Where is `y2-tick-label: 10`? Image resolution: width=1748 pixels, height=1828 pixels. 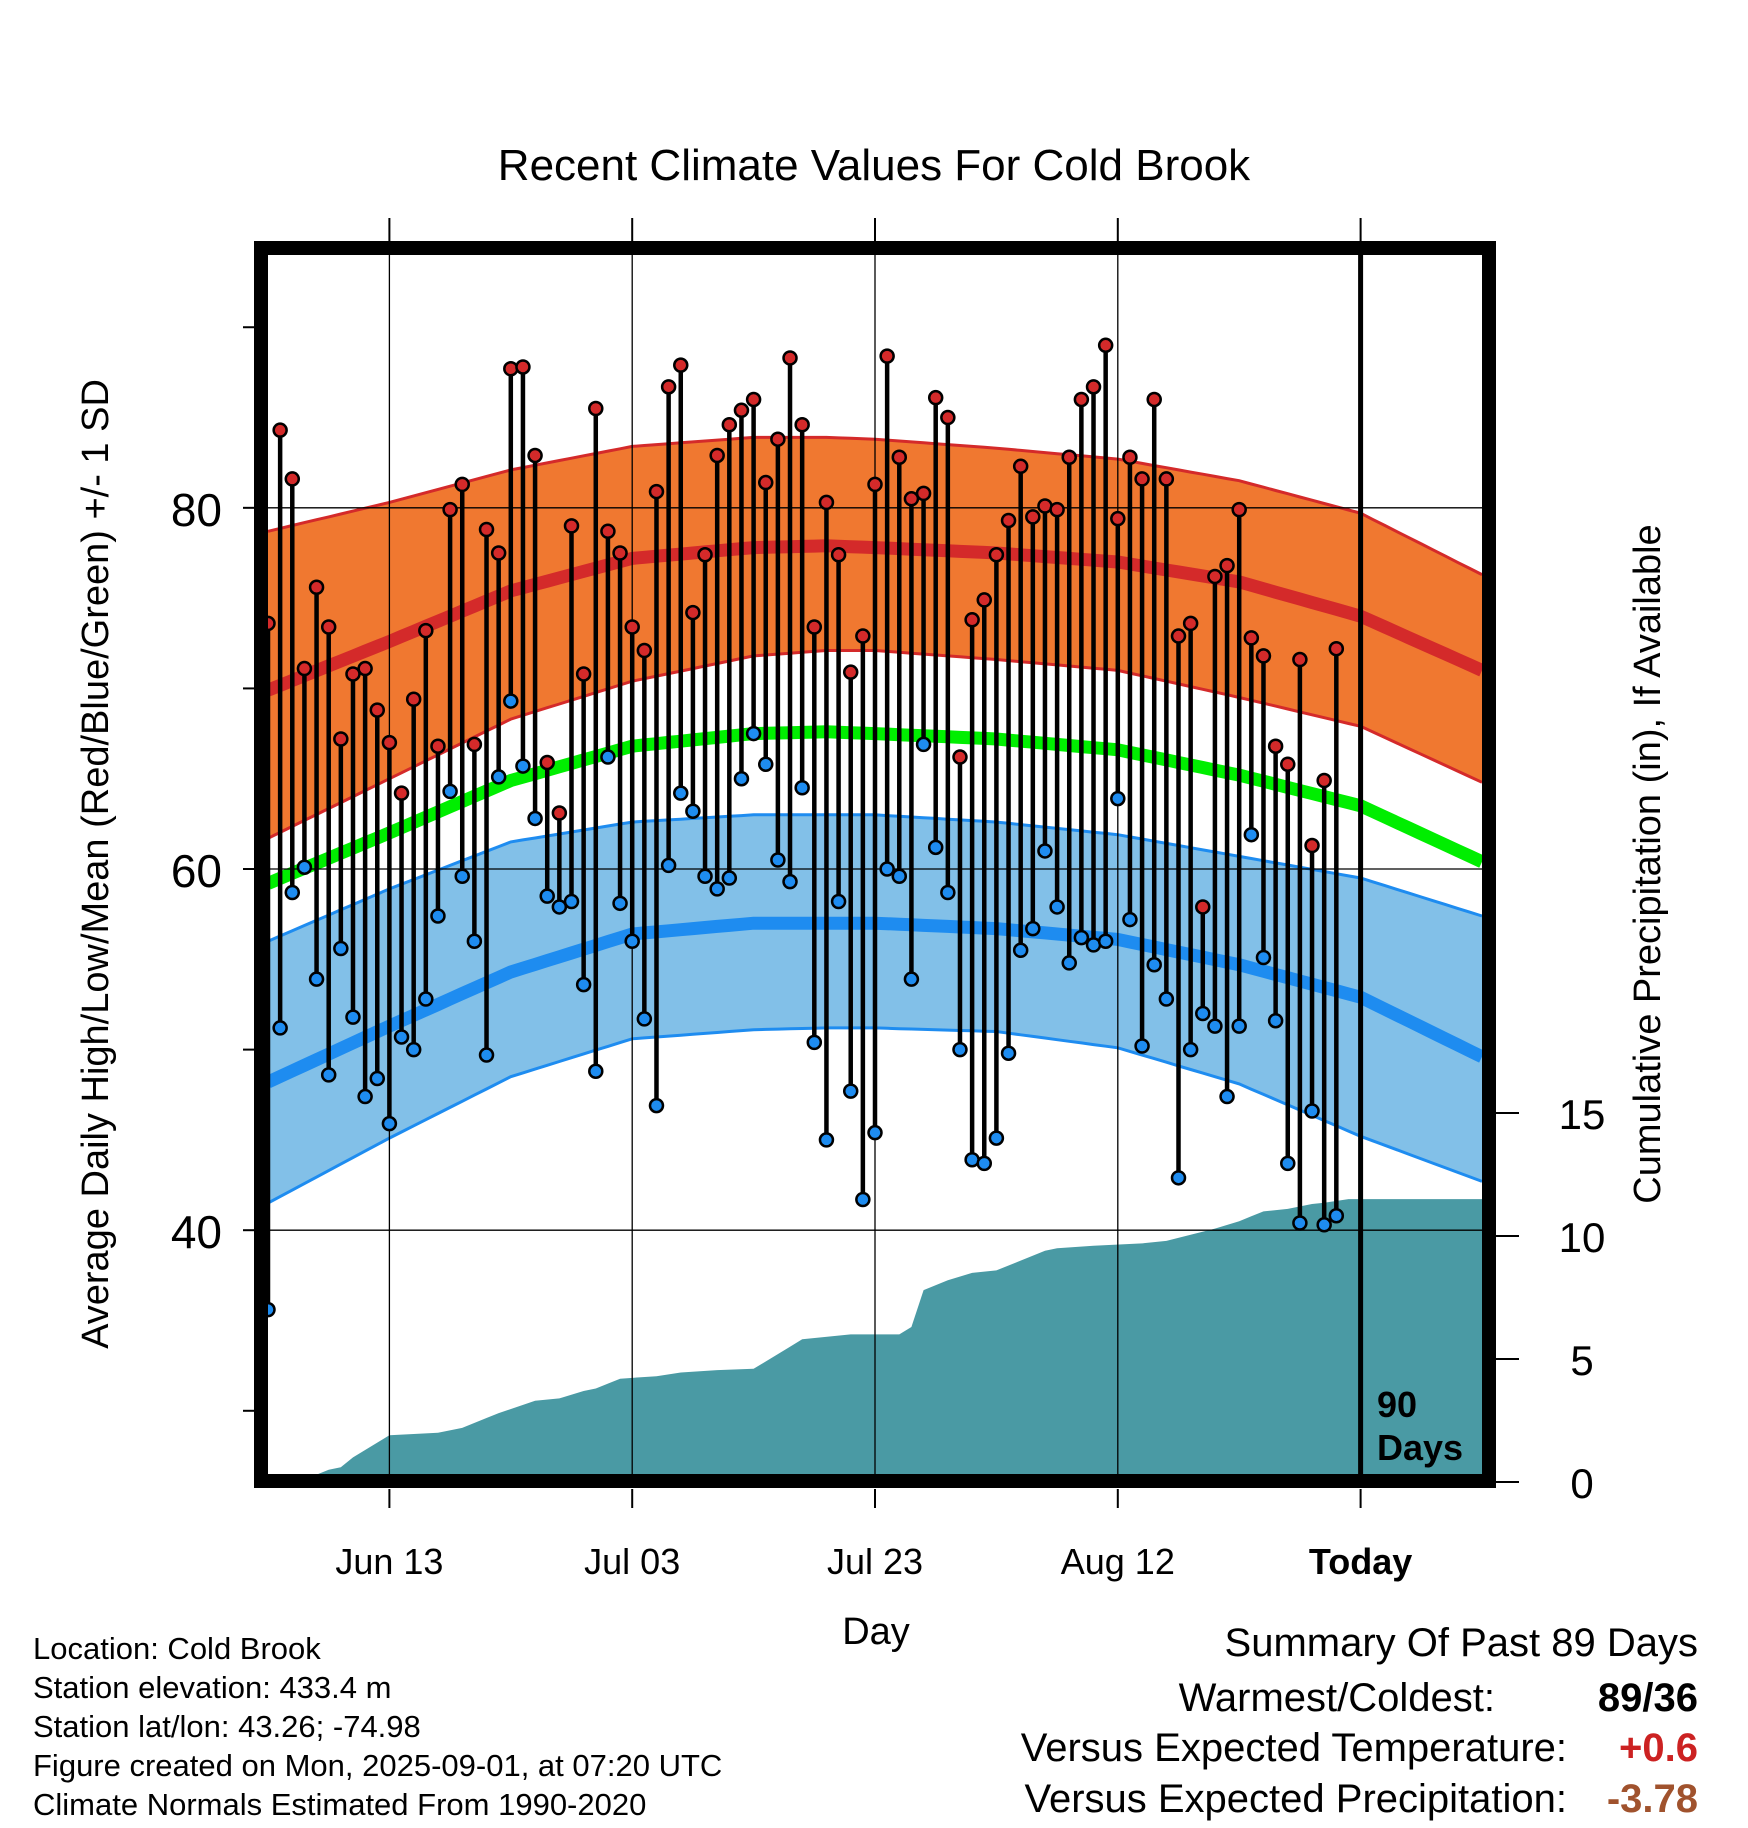
y2-tick-label: 10 is located at coordinates (1582, 1237).